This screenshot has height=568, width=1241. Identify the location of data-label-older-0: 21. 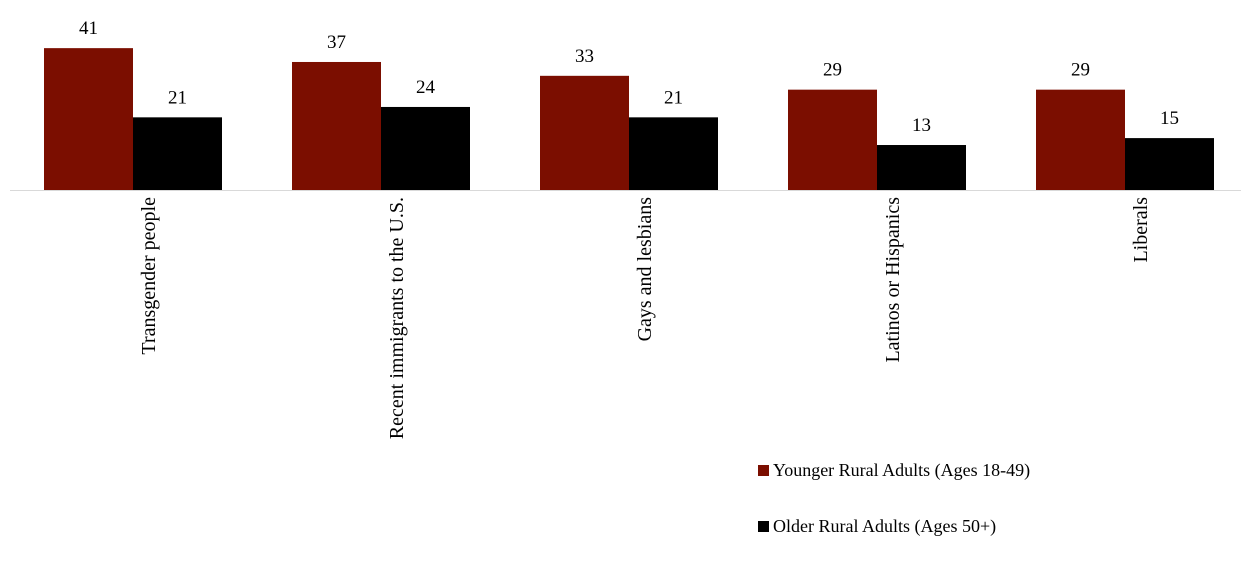
(177, 97).